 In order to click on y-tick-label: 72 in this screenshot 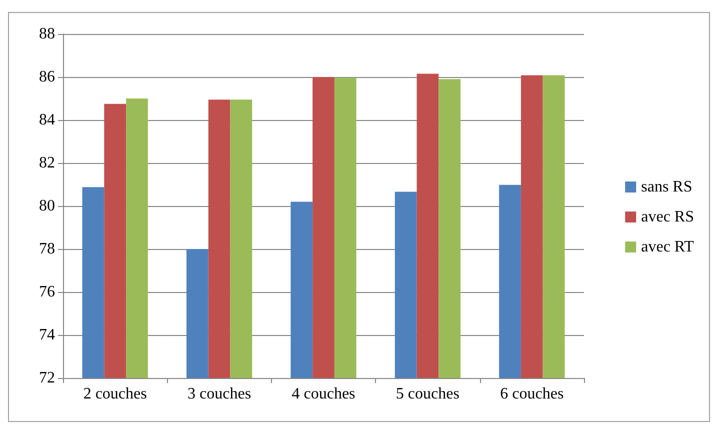, I will do `click(47, 378)`.